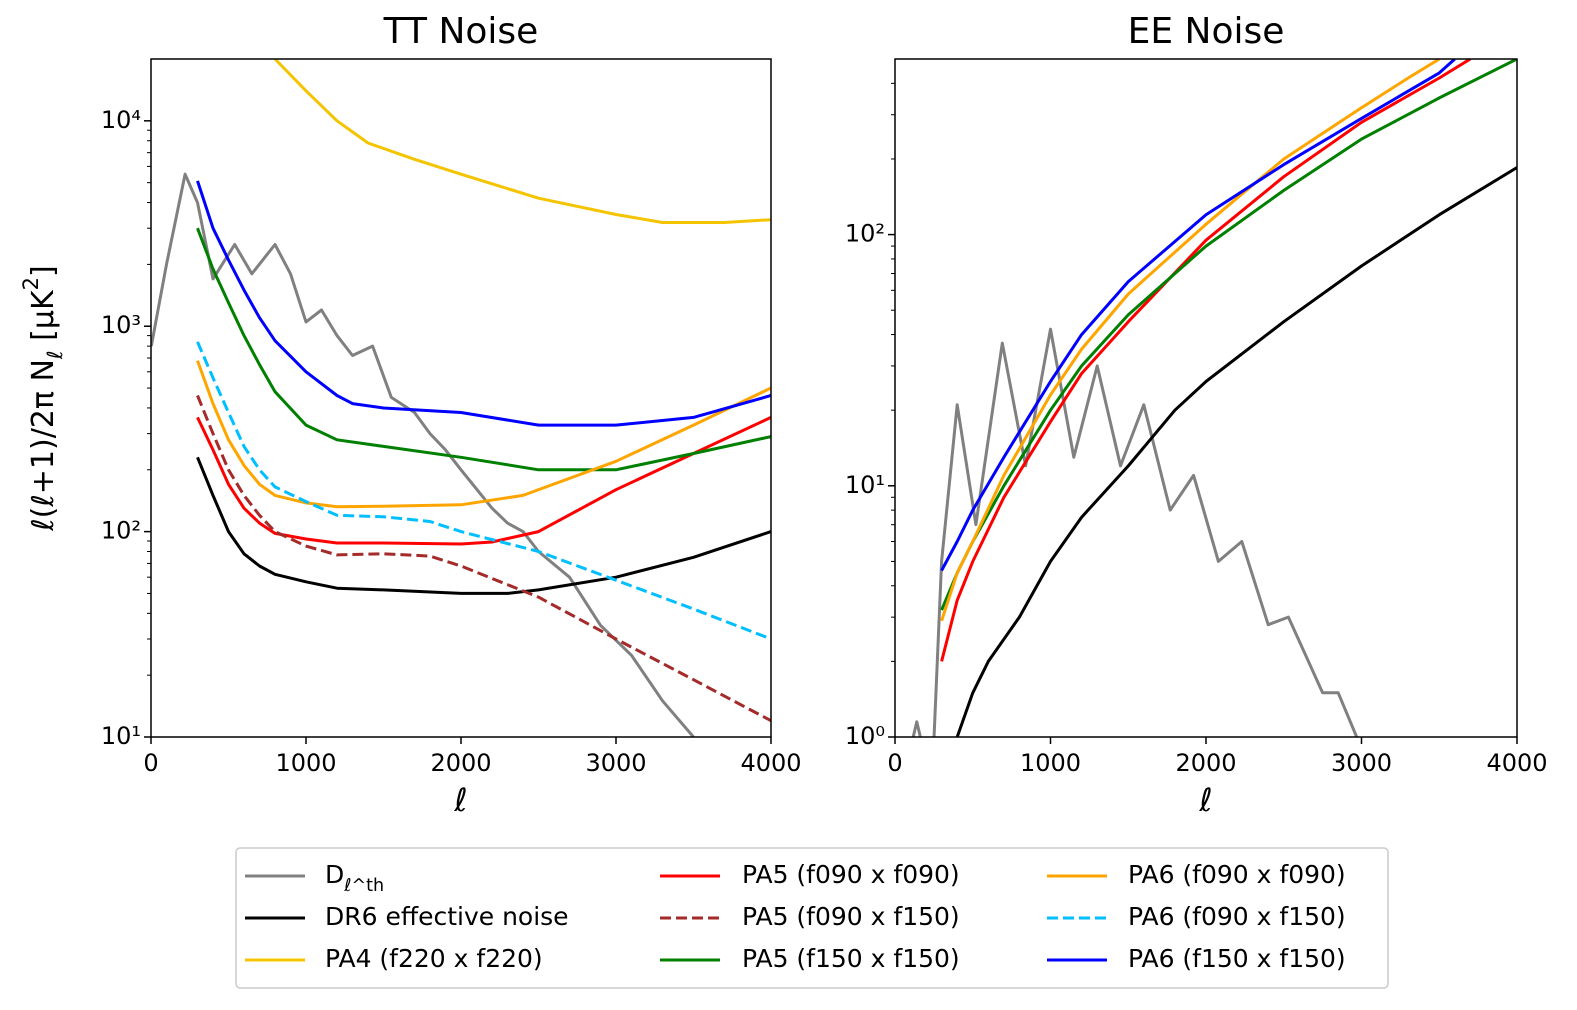 This screenshot has height=1010, width=1577. Describe the element at coordinates (461, 31) in the screenshot. I see `chart-title: TT Noise` at that location.